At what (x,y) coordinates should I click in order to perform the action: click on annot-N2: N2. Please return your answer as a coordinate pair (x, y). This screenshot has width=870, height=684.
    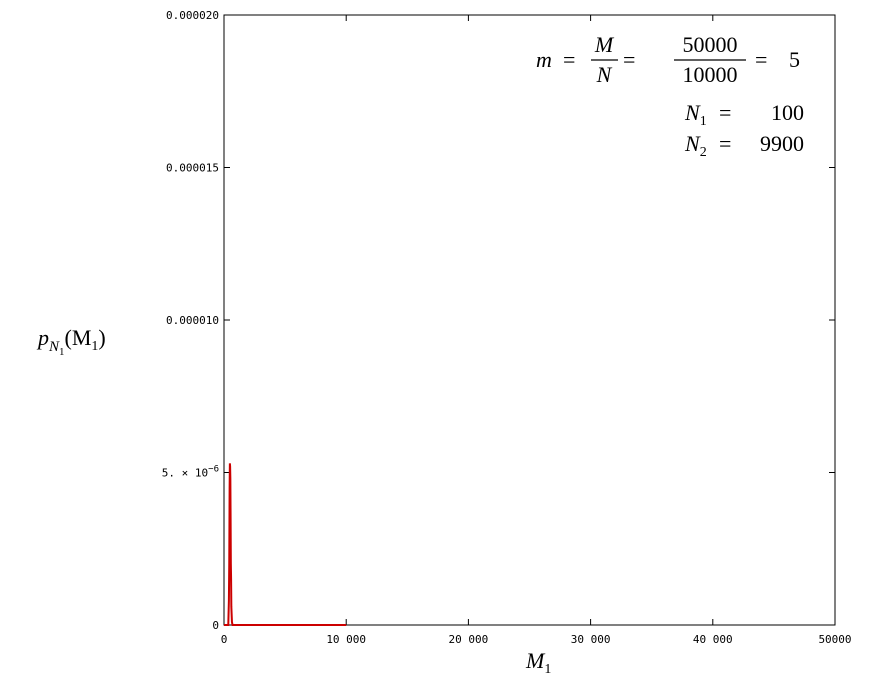
    Looking at the image, I should click on (695, 145).